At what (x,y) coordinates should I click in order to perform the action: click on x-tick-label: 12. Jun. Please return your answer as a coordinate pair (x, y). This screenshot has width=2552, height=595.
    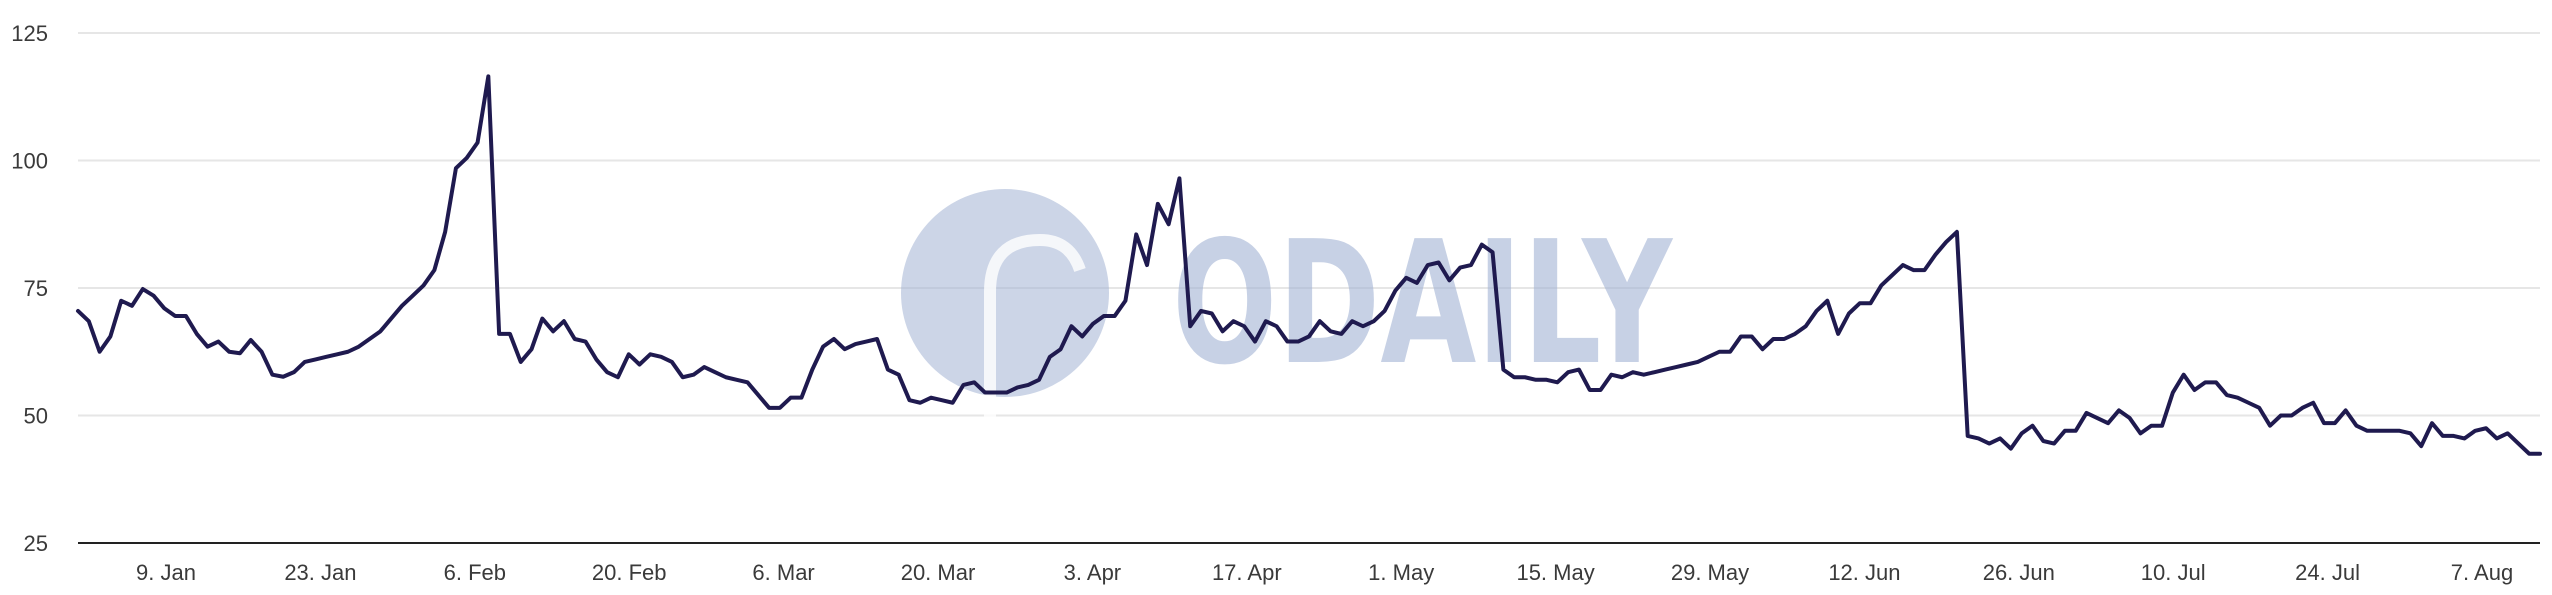
    Looking at the image, I should click on (1864, 572).